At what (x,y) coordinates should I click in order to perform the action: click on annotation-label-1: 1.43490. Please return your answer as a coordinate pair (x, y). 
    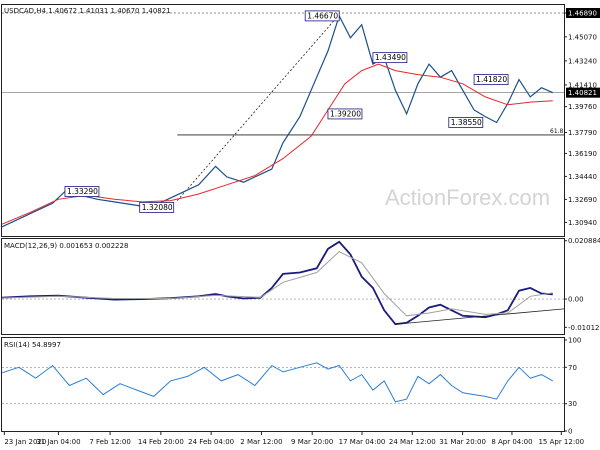
    Looking at the image, I should click on (390, 57).